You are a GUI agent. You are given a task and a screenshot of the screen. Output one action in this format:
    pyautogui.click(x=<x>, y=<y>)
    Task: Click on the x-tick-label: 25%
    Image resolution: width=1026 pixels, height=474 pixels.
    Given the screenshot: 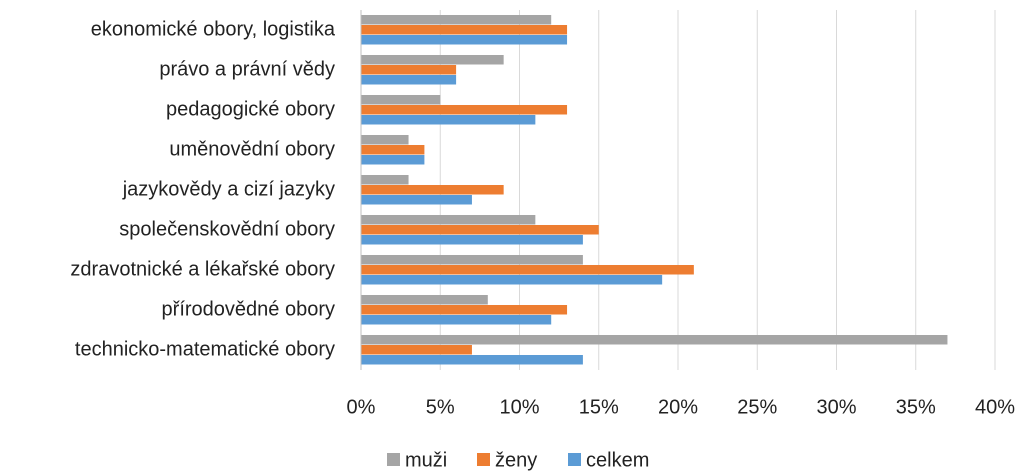 What is the action you would take?
    pyautogui.click(x=757, y=407)
    